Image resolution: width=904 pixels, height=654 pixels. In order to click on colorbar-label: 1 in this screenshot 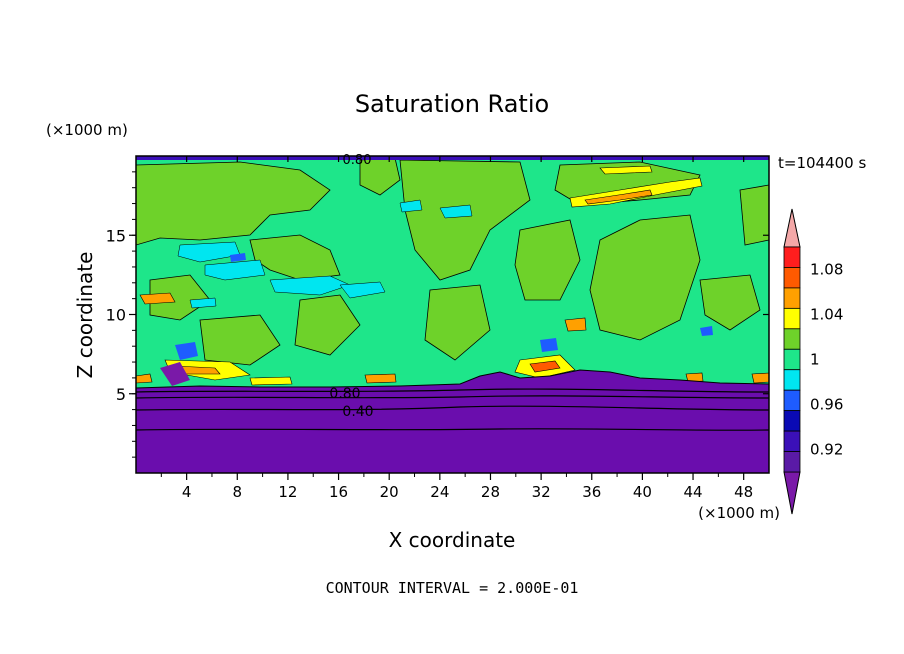, I will do `click(815, 360)`.